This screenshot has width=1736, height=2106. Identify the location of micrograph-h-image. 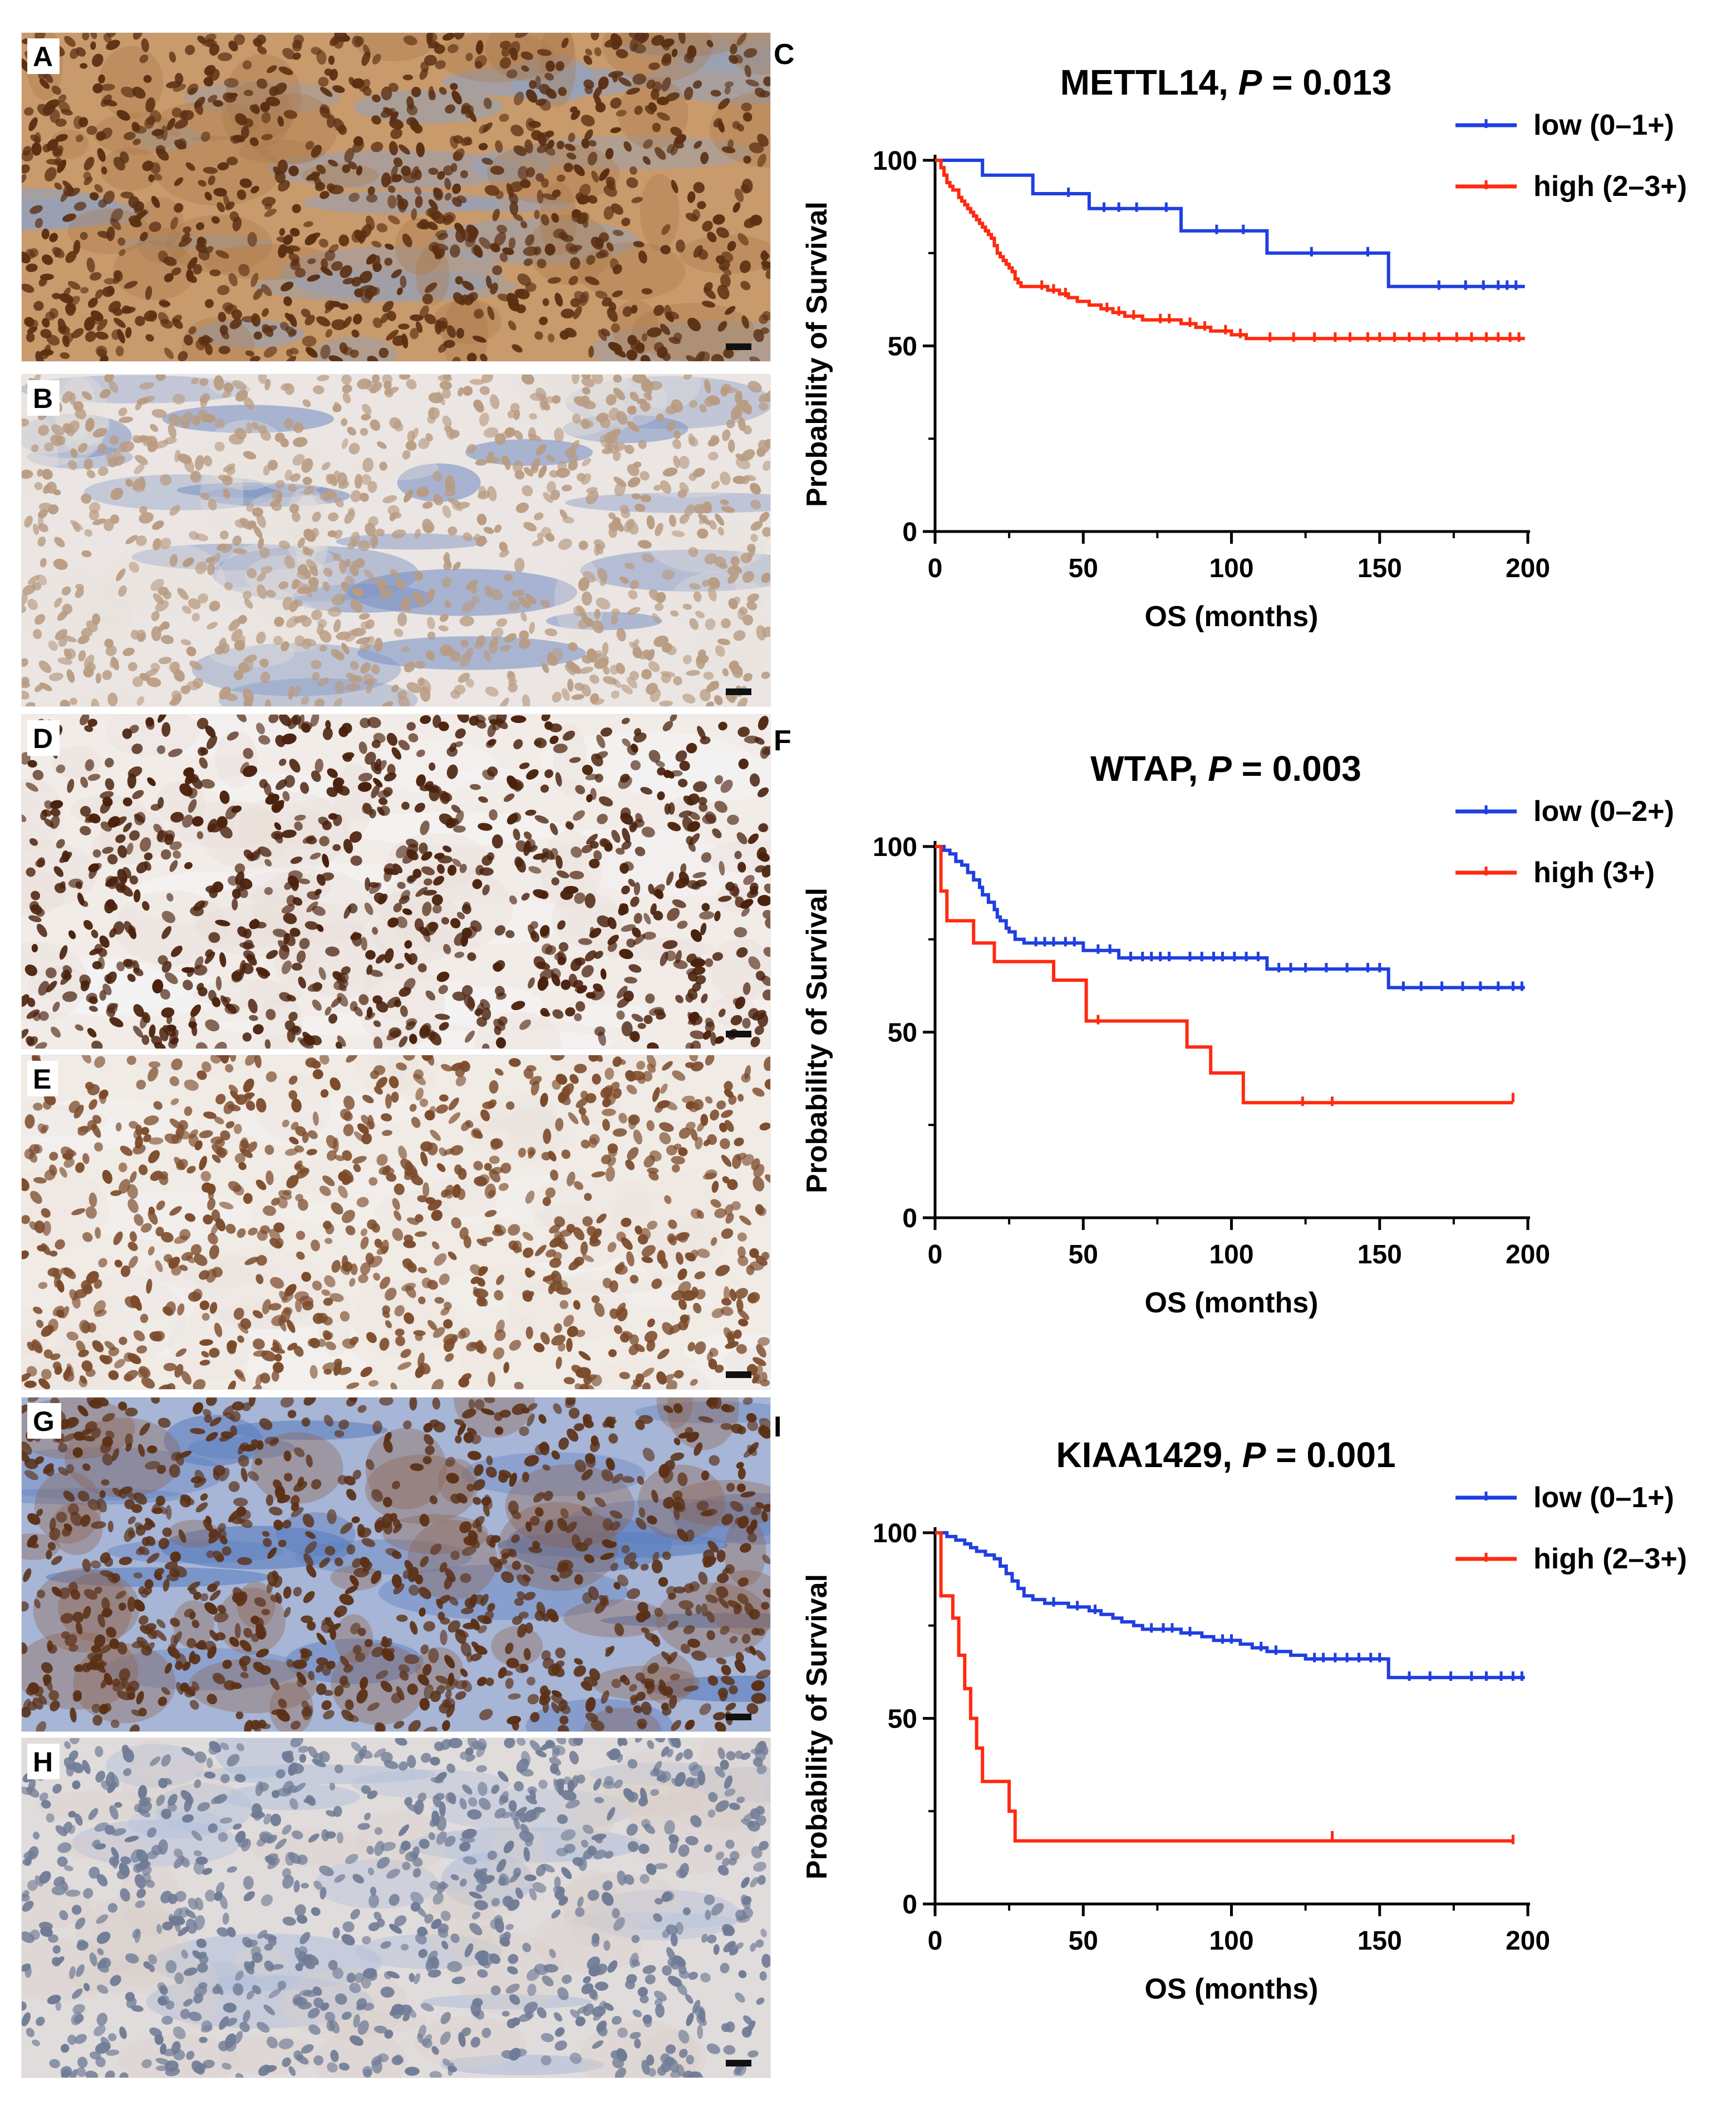
(396, 1908).